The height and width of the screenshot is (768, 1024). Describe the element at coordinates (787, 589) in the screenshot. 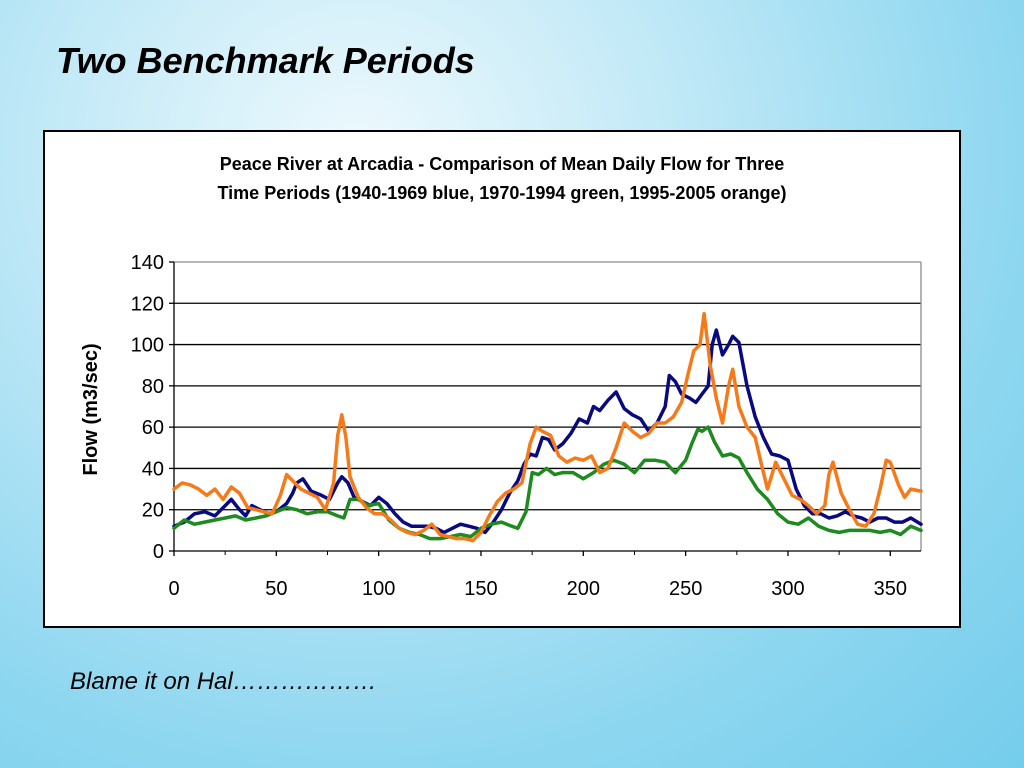

I see `x-tick-label-300: 300` at that location.